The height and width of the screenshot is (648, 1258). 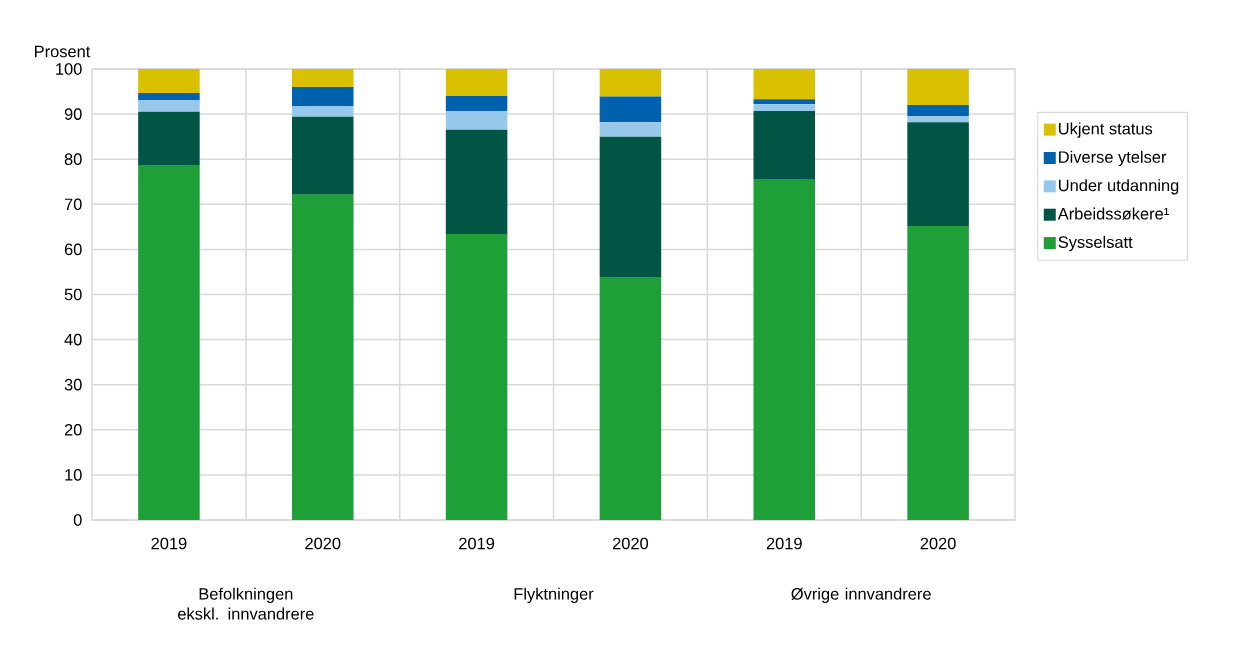 I want to click on y-tick-label: 50, so click(x=73, y=294).